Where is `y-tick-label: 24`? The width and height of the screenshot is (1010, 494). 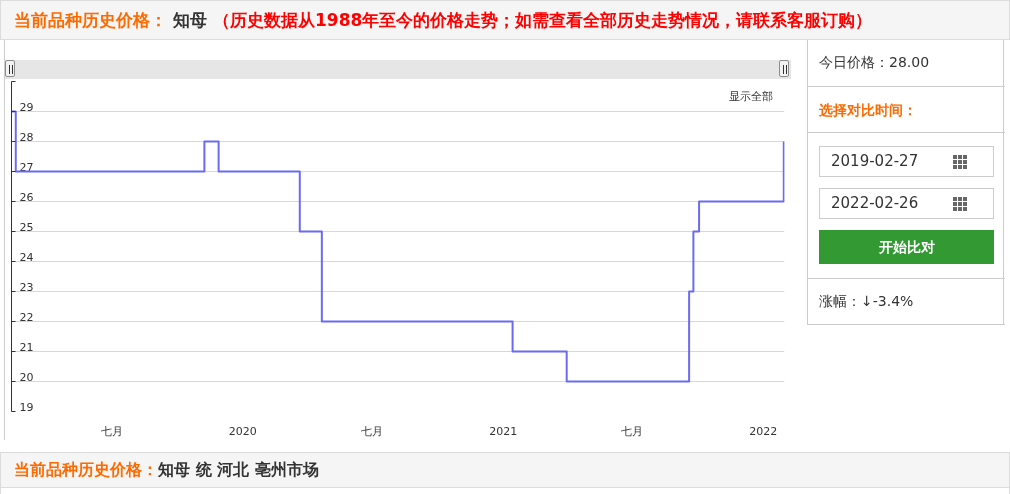
y-tick-label: 24 is located at coordinates (26, 257).